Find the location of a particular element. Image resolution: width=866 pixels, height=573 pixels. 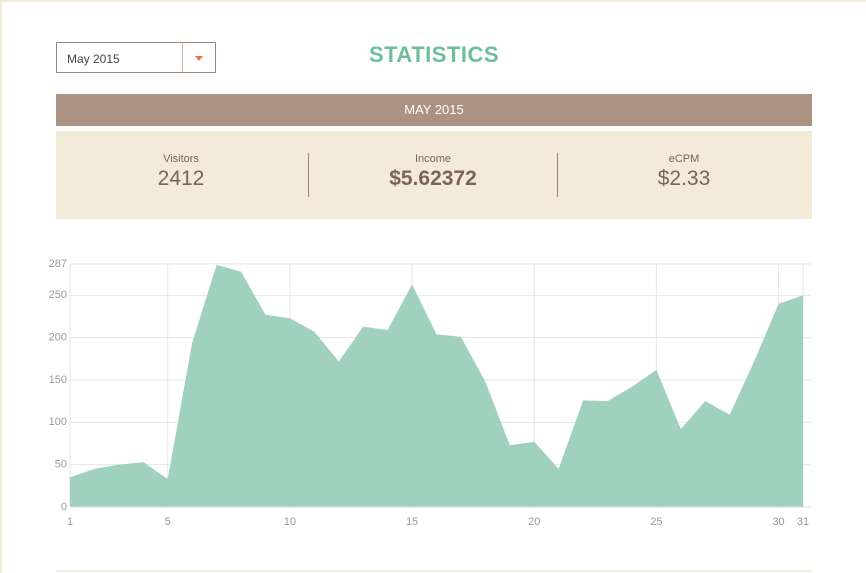

x-tick-label: 30 is located at coordinates (778, 522).